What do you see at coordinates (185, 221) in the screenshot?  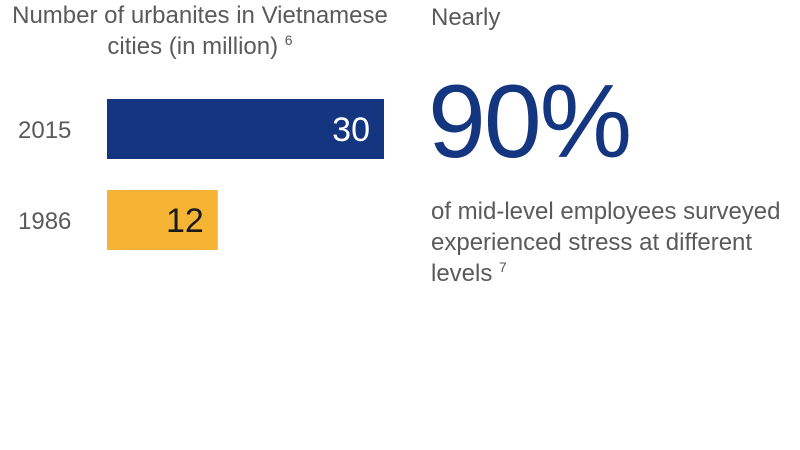 I see `bar-value-label-1986: 12` at bounding box center [185, 221].